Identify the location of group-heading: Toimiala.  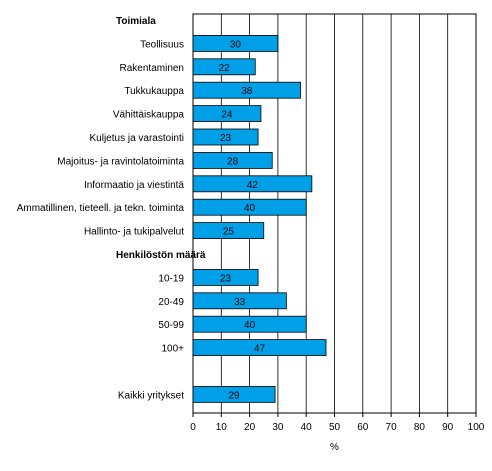
(136, 21).